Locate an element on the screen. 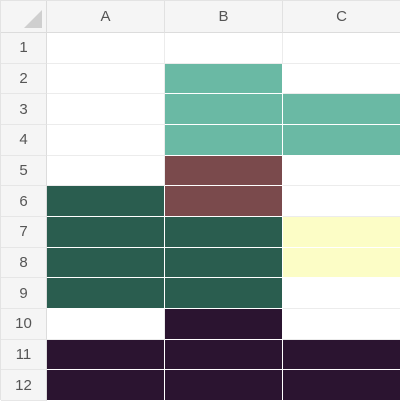  cell-b9 is located at coordinates (224, 293).